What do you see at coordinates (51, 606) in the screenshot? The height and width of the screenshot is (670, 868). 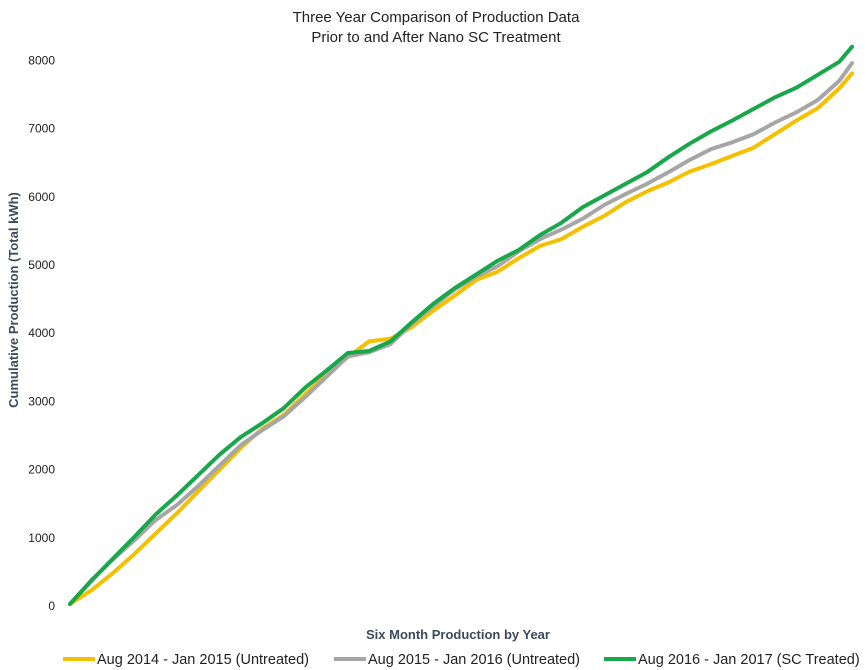 I see `y-tick-label: 0` at bounding box center [51, 606].